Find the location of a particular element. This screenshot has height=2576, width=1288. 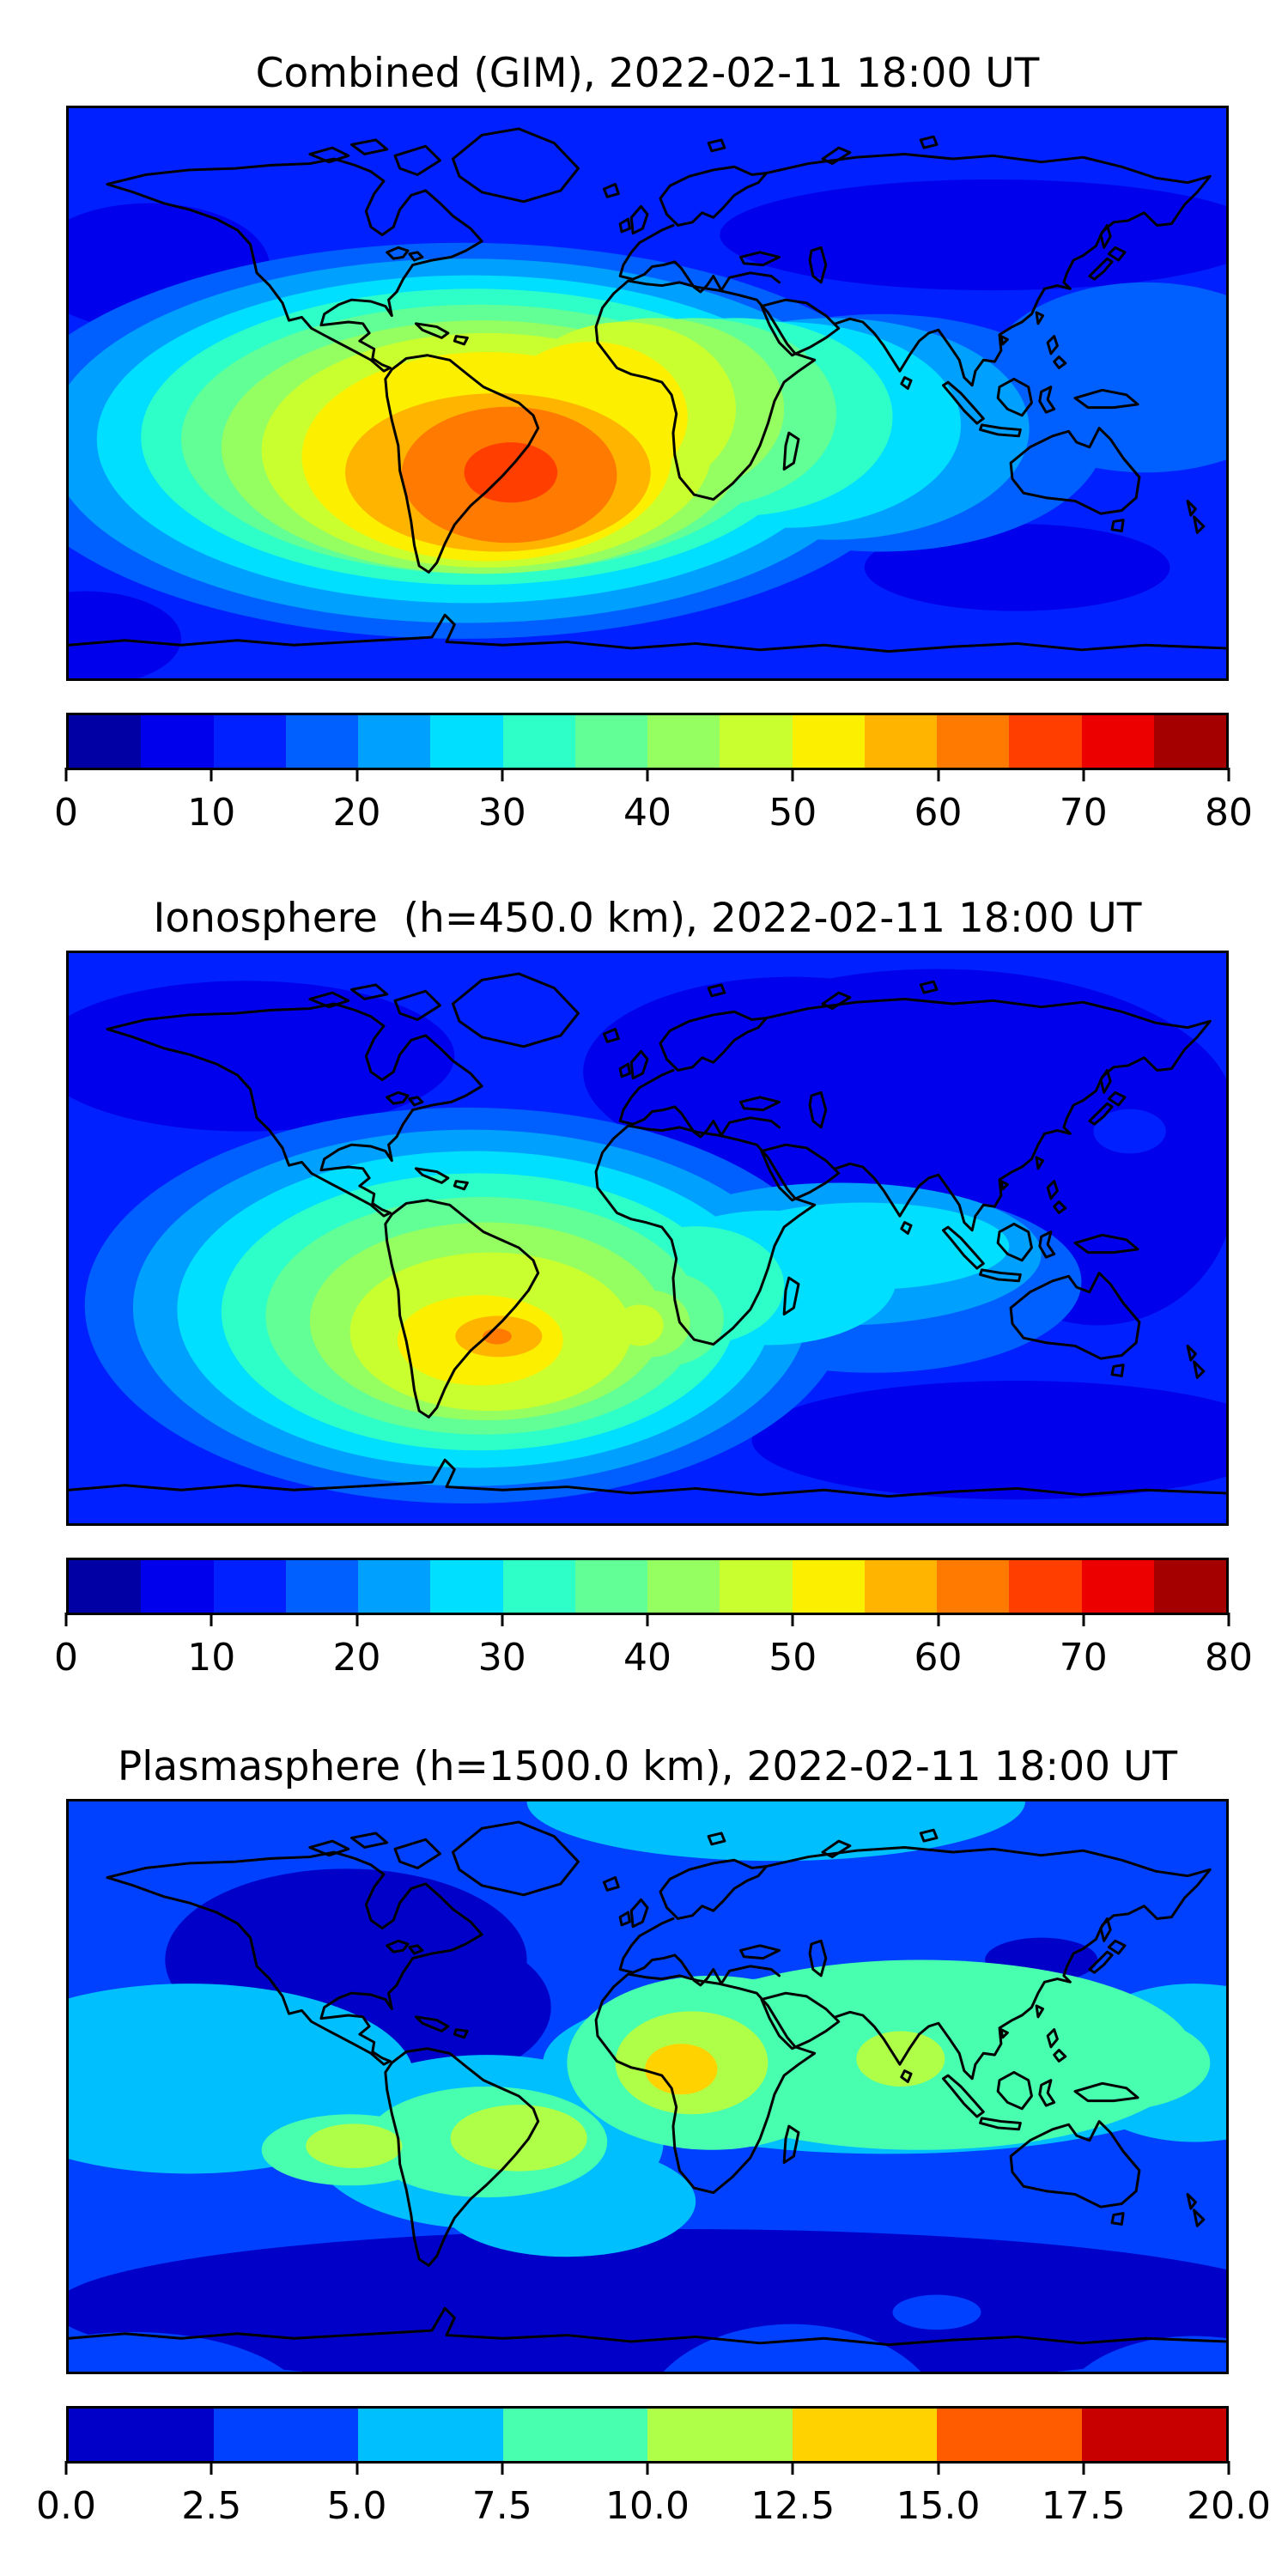

panel-combined-title: Combined (GIM), 2022-02-11 18:00 UT is located at coordinates (647, 74).